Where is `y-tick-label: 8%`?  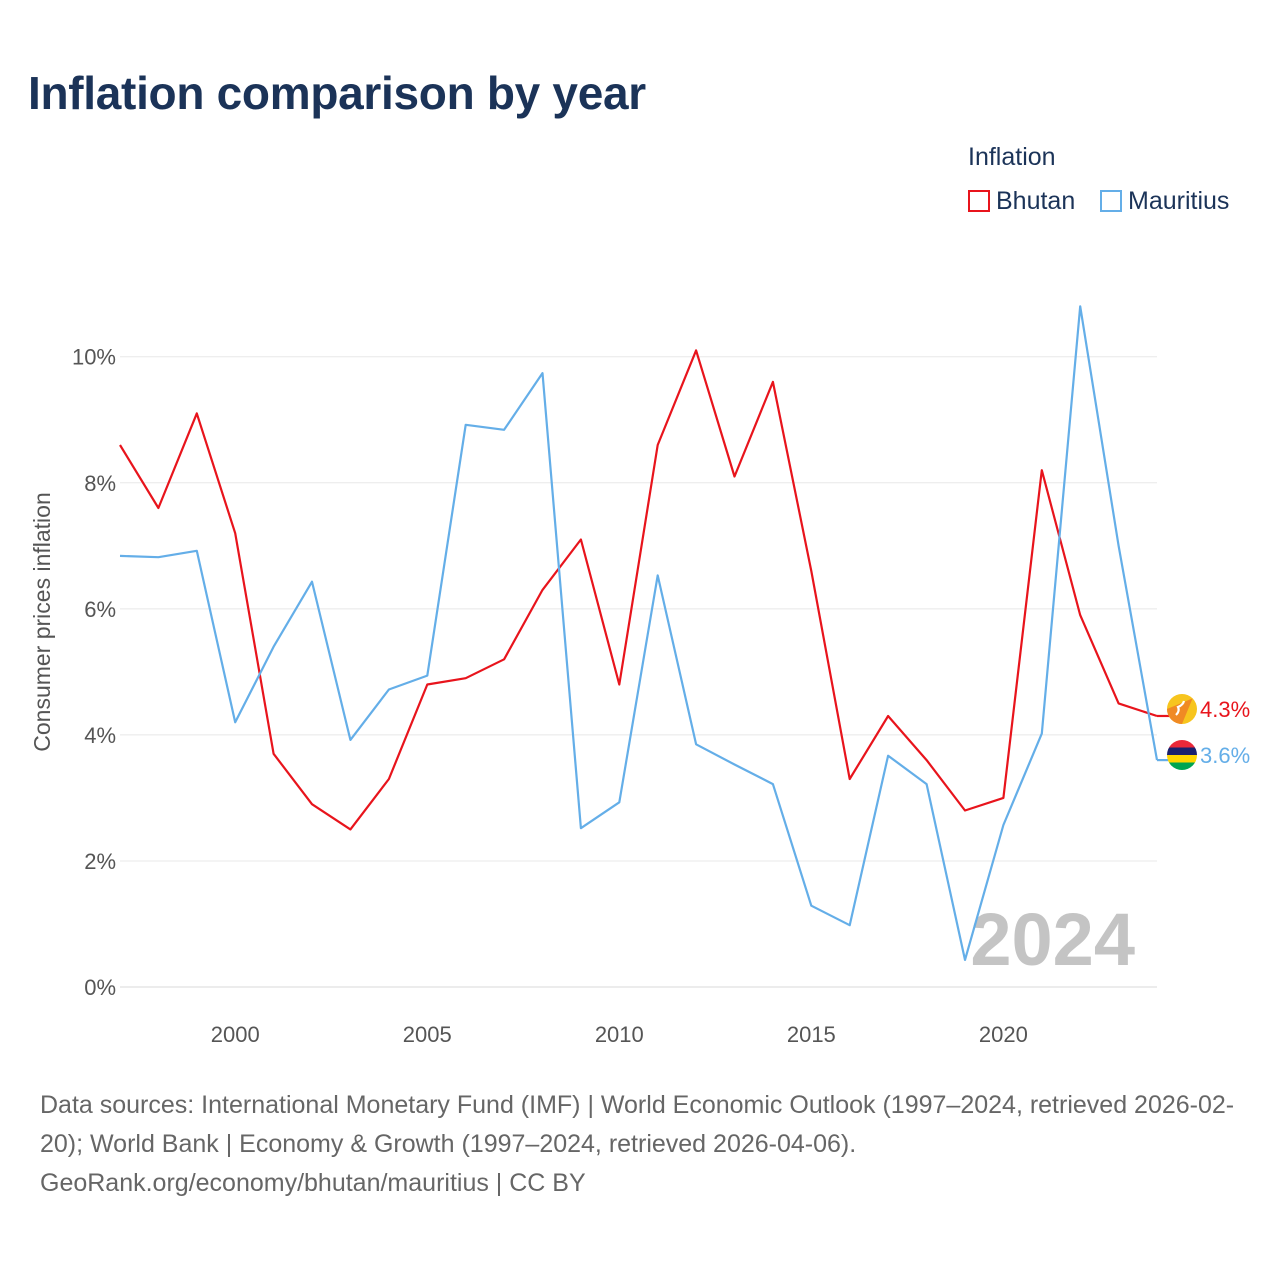 y-tick-label: 8% is located at coordinates (100, 483).